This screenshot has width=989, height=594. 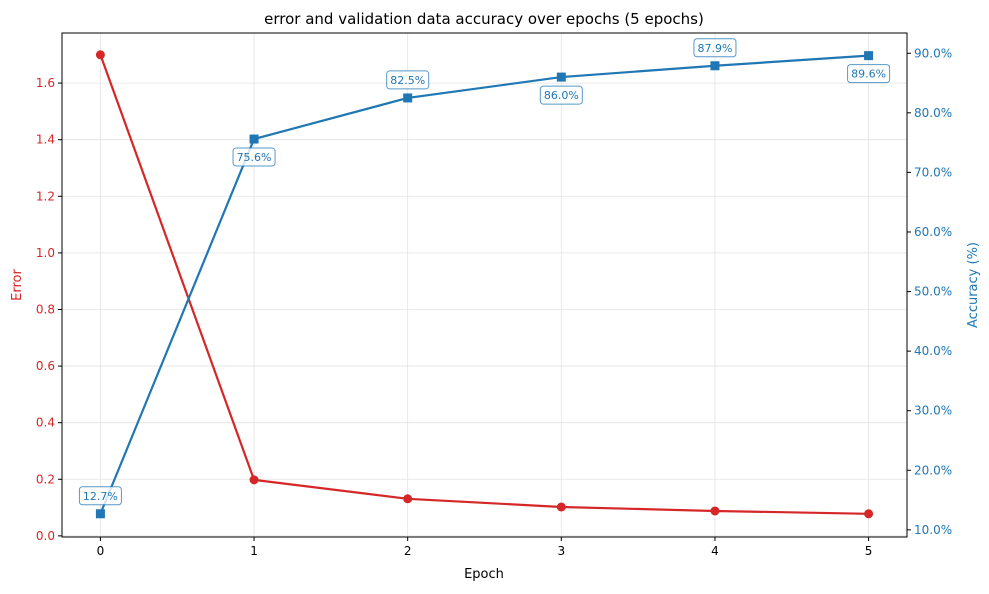 I want to click on data-label: 89.6%, so click(x=868, y=74).